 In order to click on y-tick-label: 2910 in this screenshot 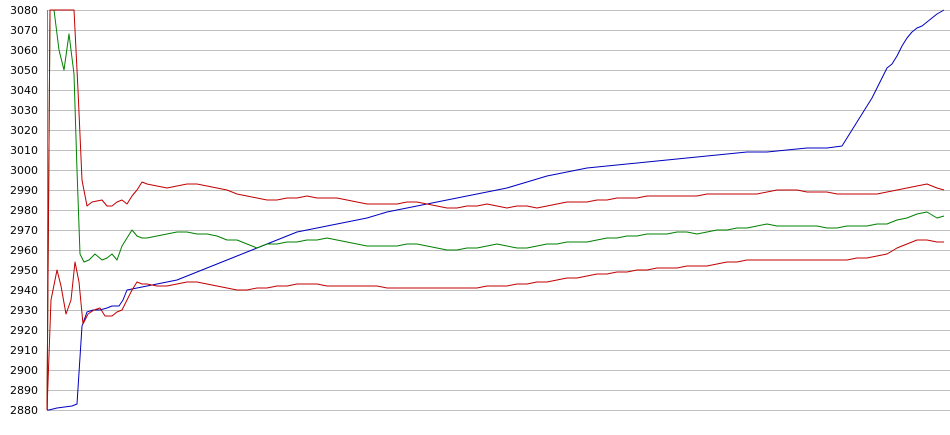, I will do `click(24, 350)`.